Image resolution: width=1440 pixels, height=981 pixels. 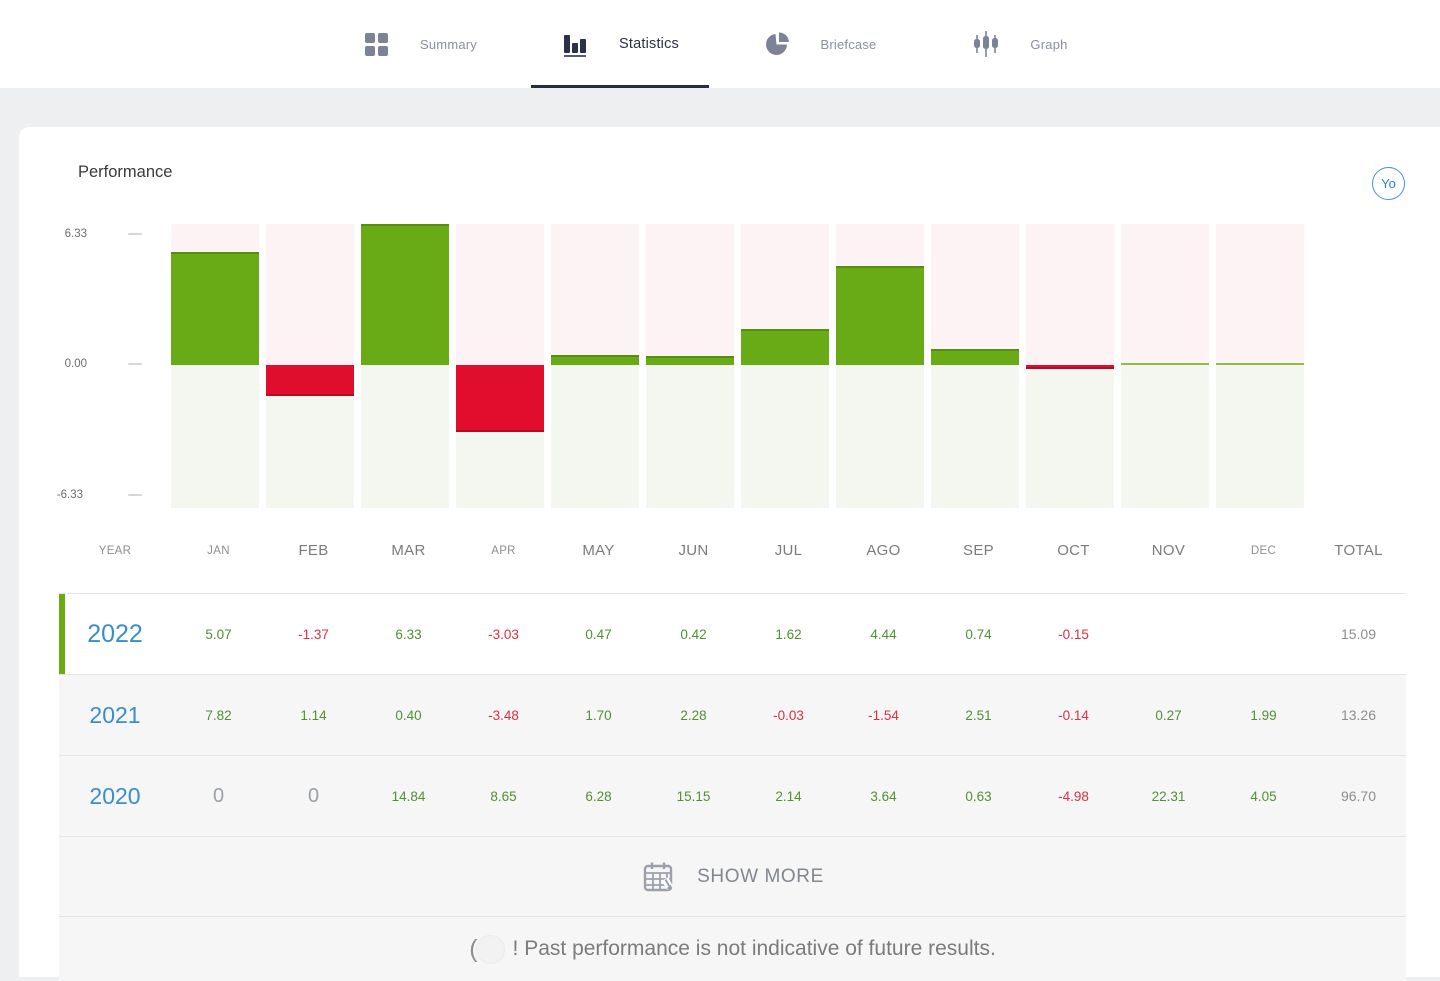 I want to click on calendar-download-icon, so click(x=659, y=877).